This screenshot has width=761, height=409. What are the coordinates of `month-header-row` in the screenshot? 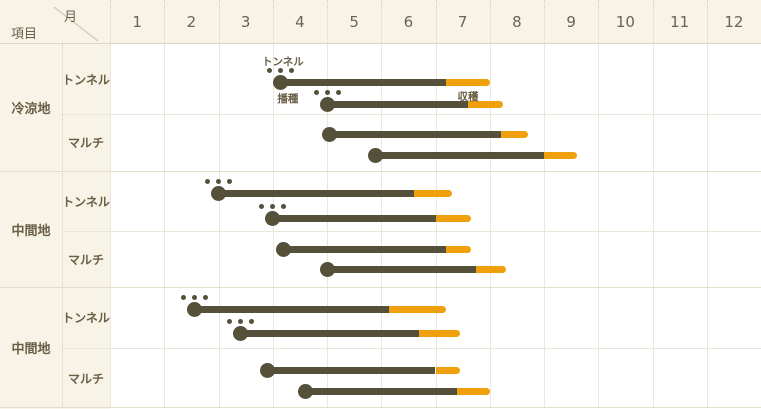 It's located at (380, 22).